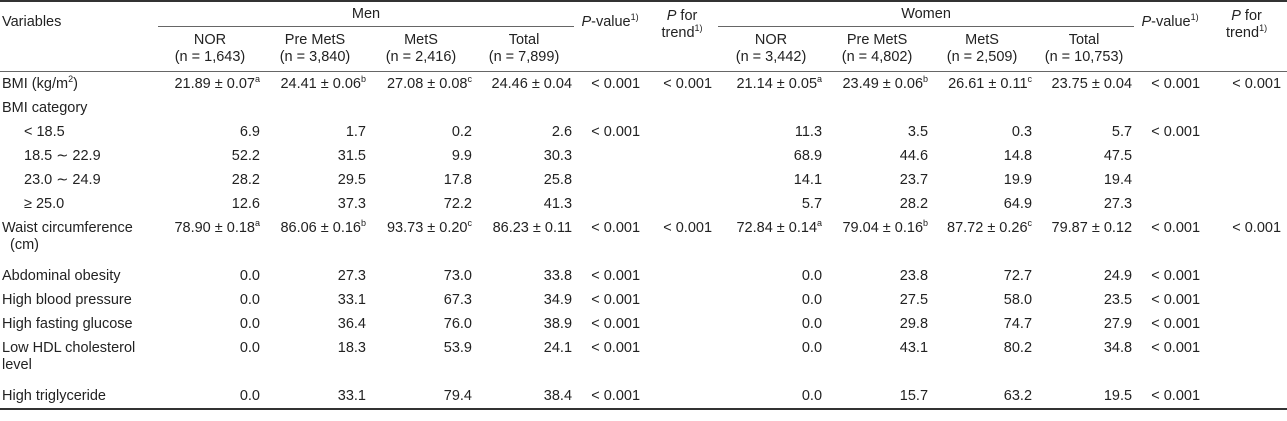 This screenshot has height=421, width=1287. I want to click on table-cell: 25.8, so click(558, 179).